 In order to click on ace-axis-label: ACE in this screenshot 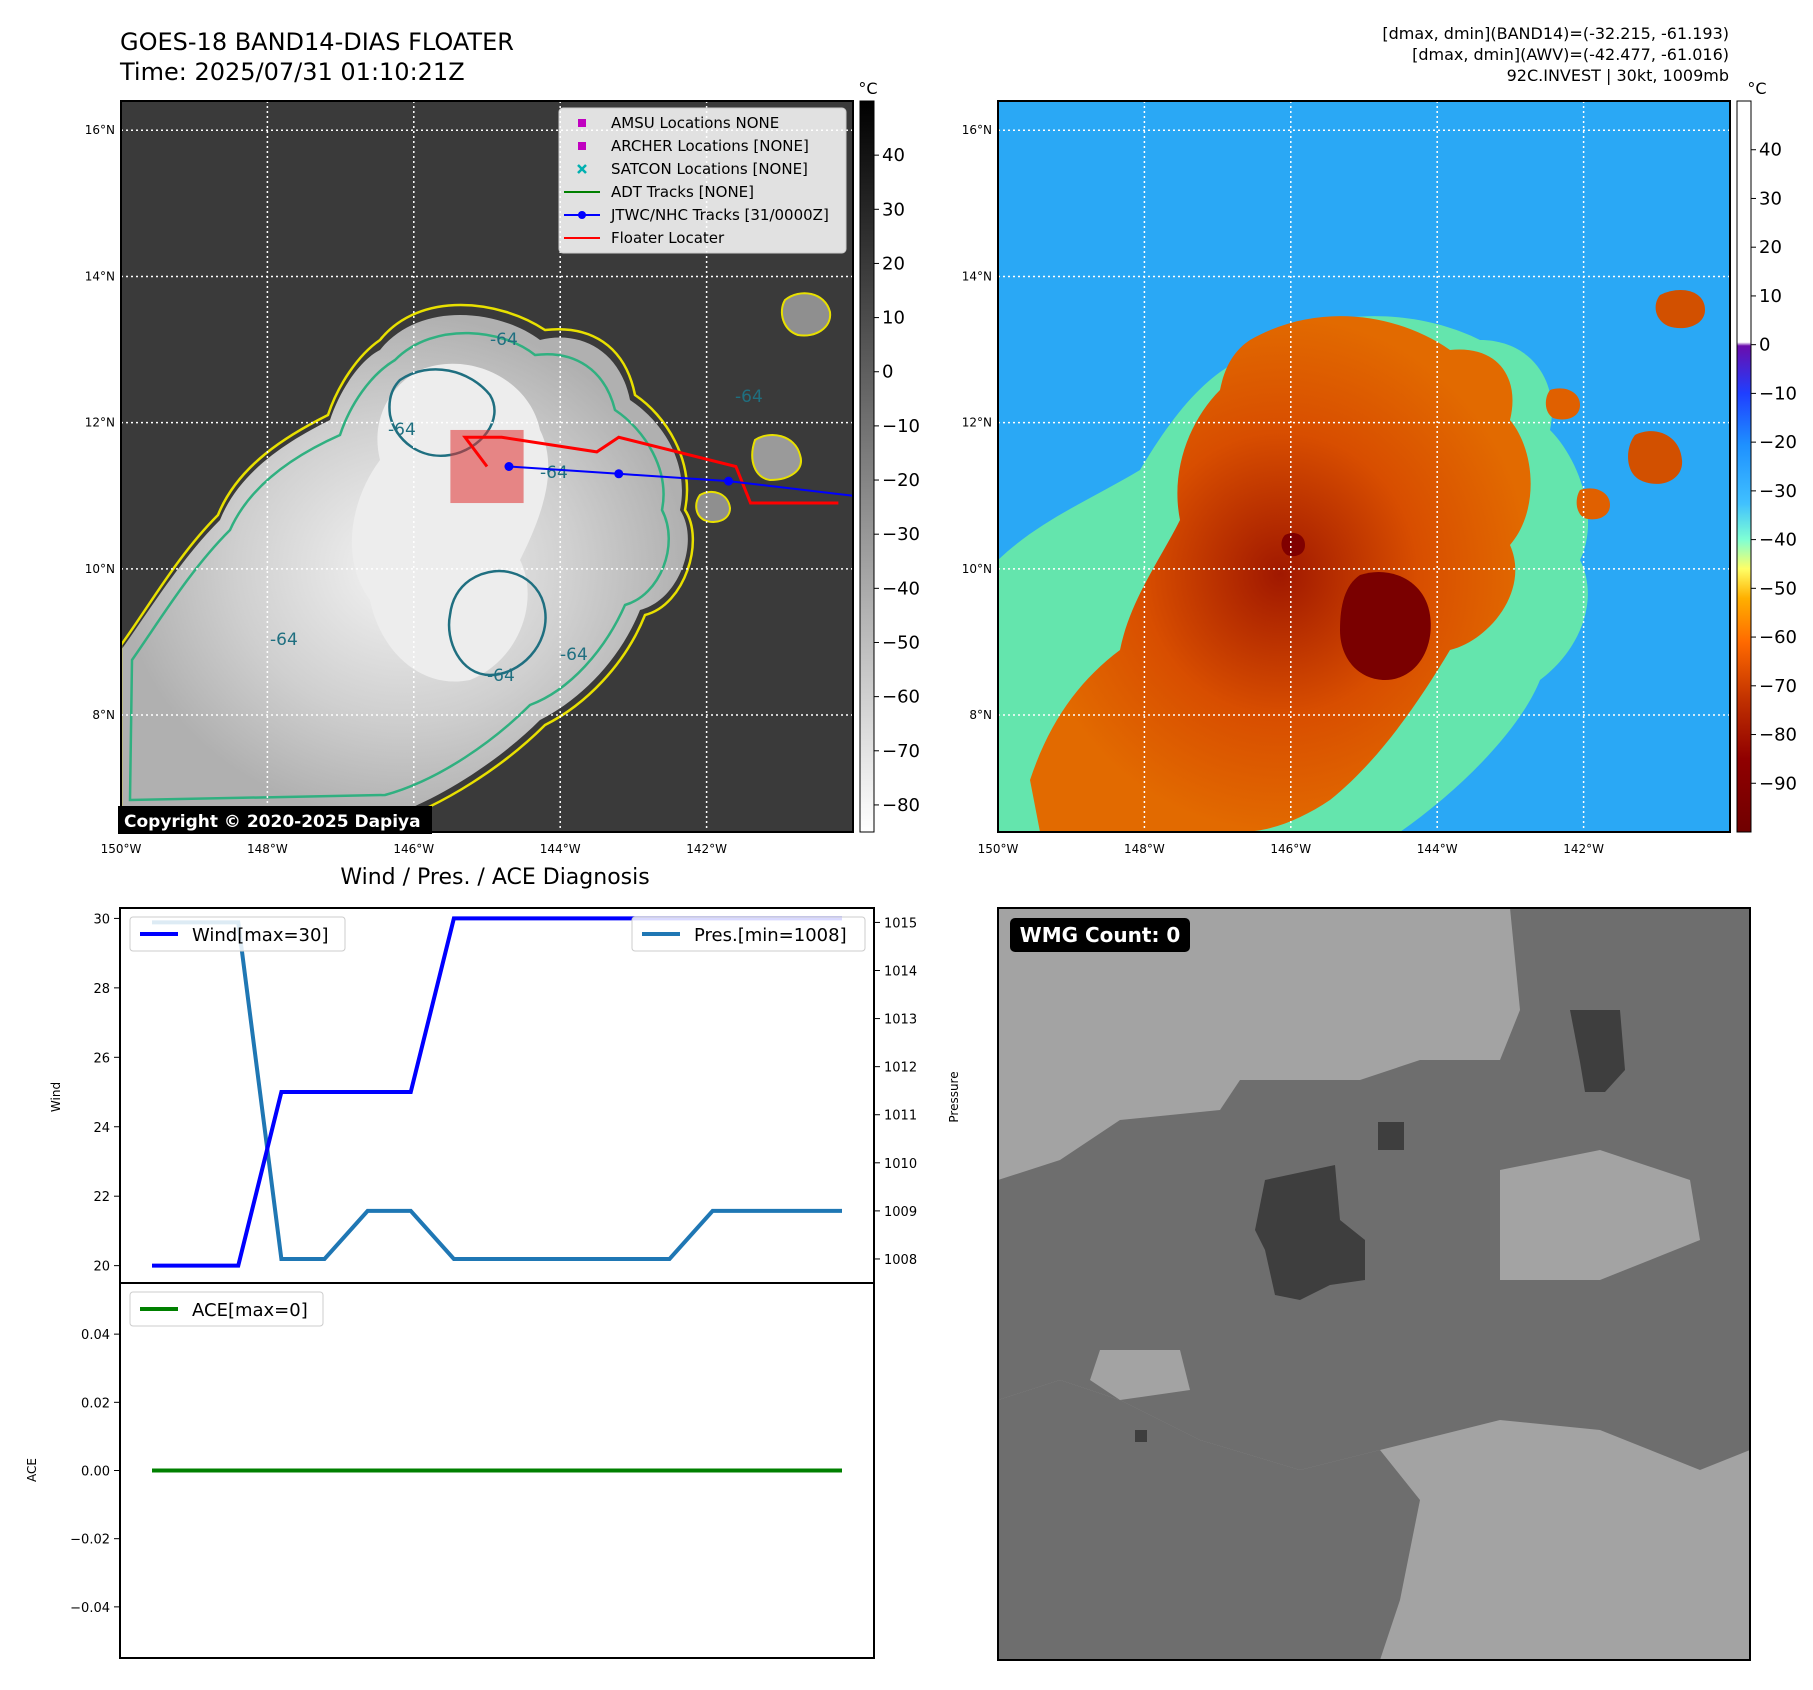, I will do `click(32, 1470)`.